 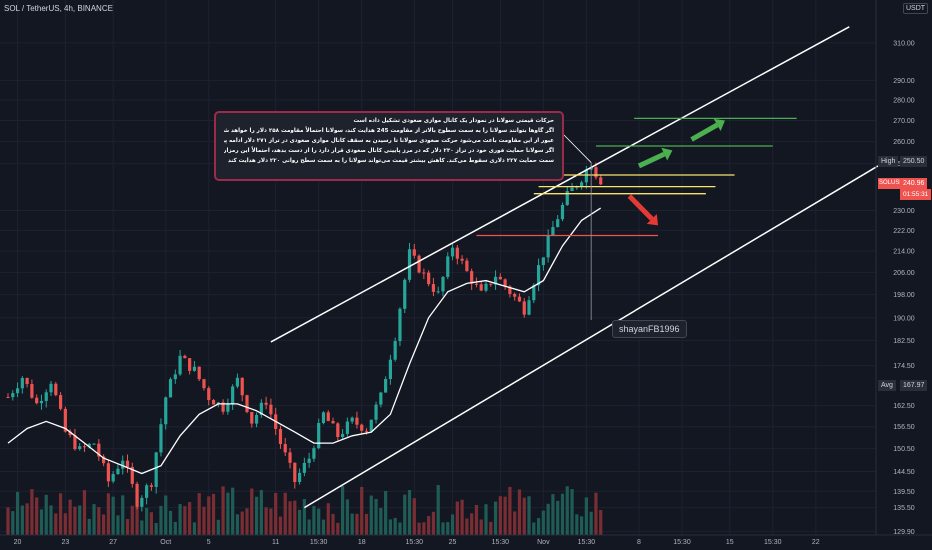 What do you see at coordinates (275, 542) in the screenshot?
I see `time-tick-label: 11` at bounding box center [275, 542].